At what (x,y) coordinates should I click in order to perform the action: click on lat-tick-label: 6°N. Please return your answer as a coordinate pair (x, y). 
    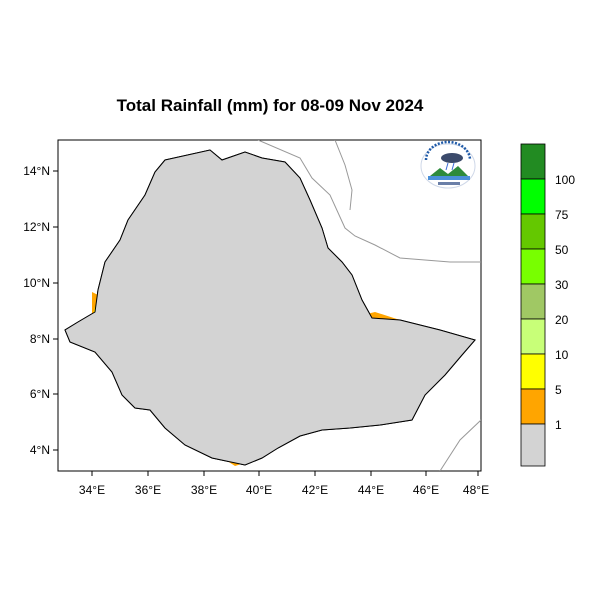
    Looking at the image, I should click on (40, 394).